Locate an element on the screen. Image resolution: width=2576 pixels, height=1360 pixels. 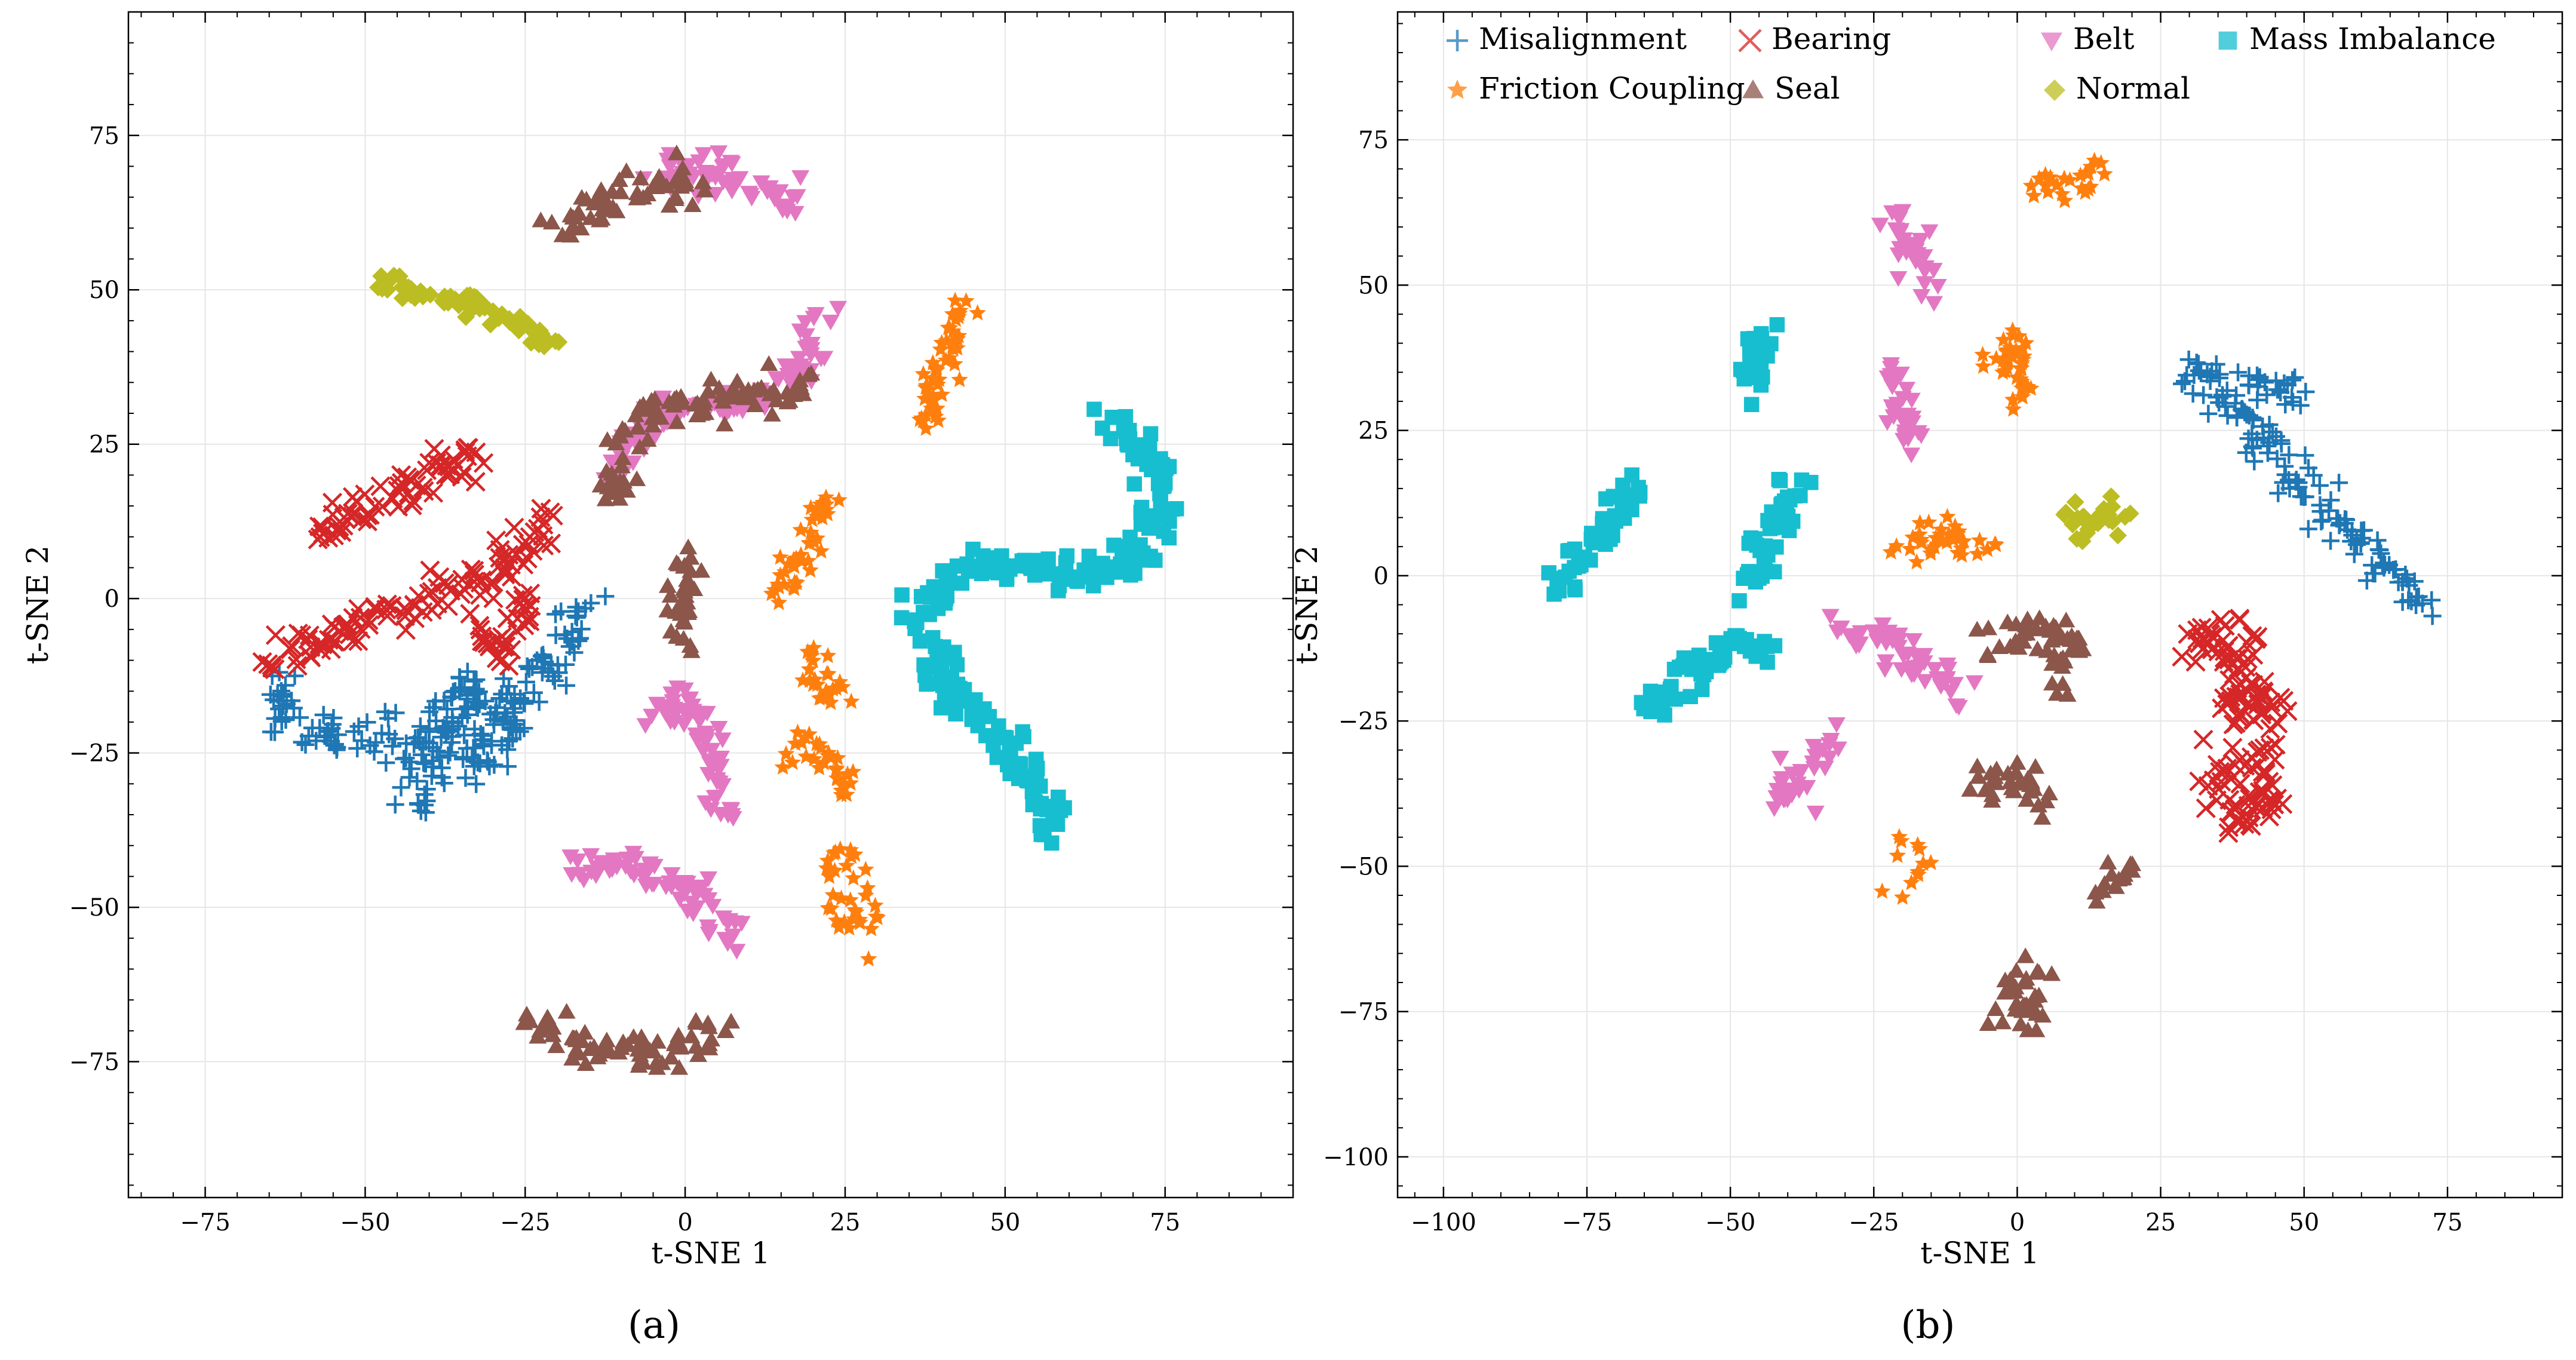
x-tick-label: 25 is located at coordinates (845, 1222).